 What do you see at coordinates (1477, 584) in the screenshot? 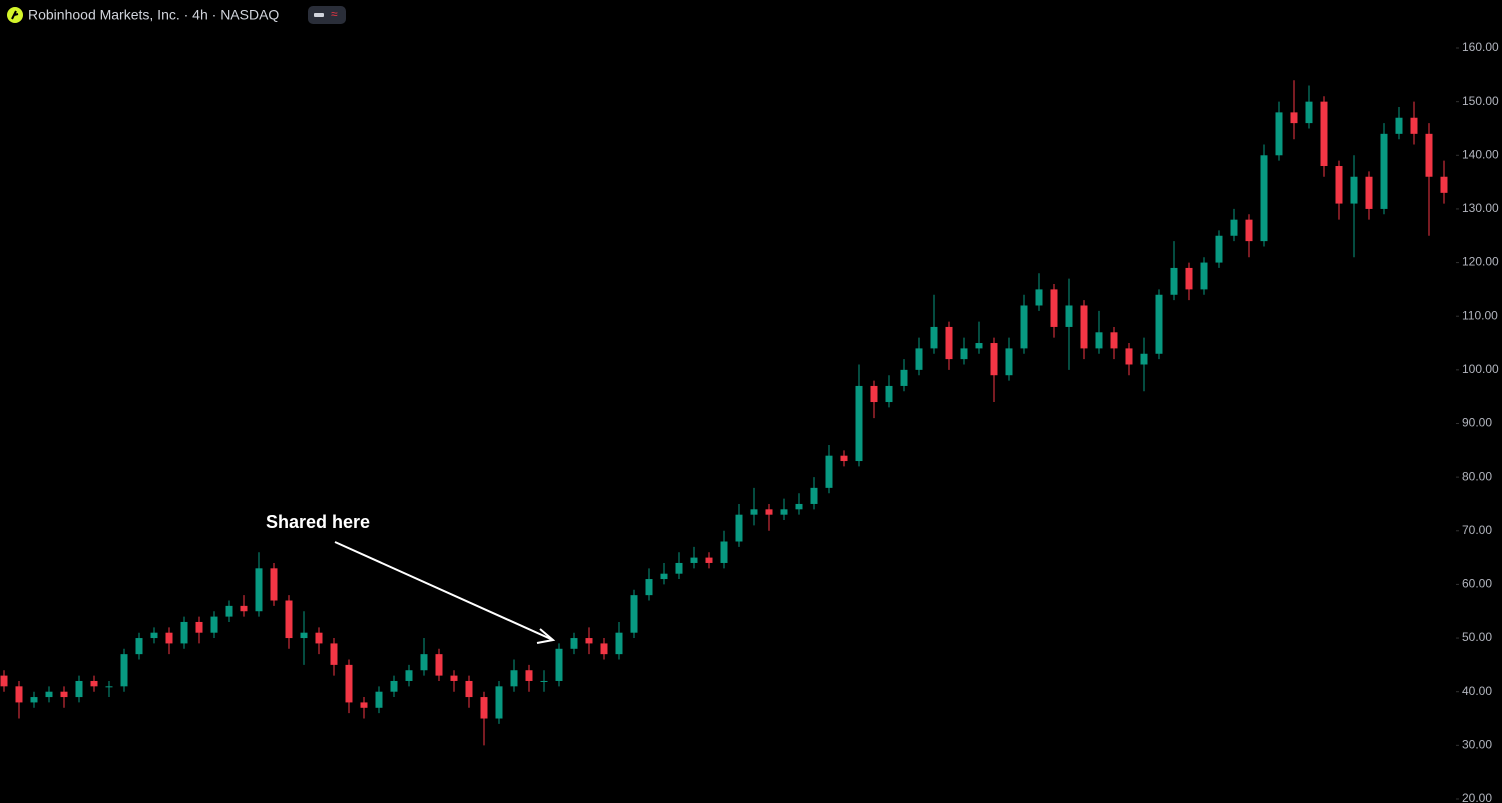
I see `y-tick-label: 60.00` at bounding box center [1477, 584].